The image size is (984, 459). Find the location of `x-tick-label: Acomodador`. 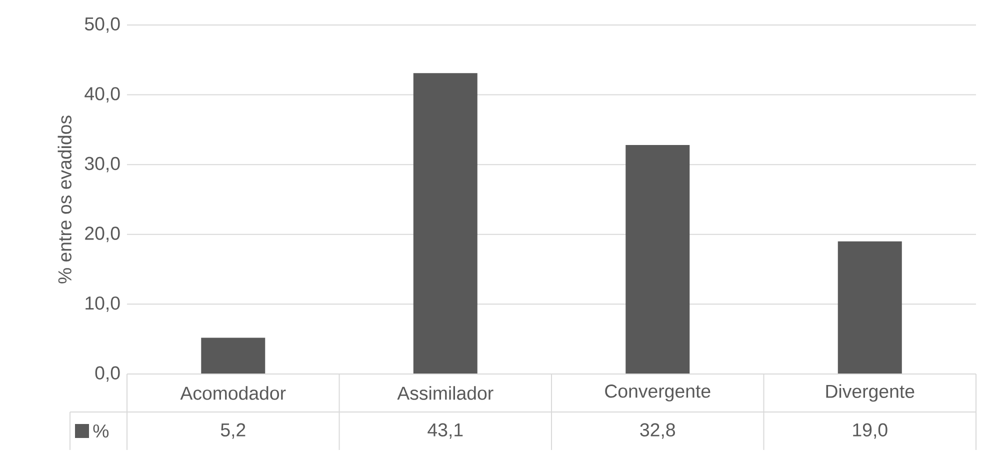

x-tick-label: Acomodador is located at coordinates (233, 393).